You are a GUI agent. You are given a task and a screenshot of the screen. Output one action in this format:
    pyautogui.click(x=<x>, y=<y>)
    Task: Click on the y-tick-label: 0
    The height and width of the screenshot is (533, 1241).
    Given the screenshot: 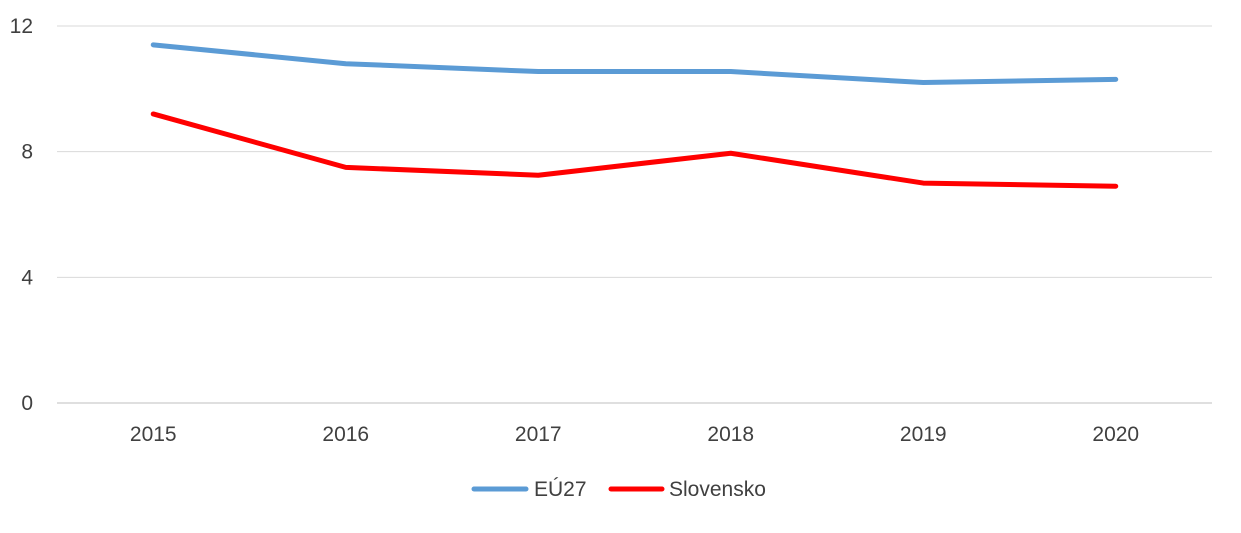 What is the action you would take?
    pyautogui.click(x=27, y=403)
    